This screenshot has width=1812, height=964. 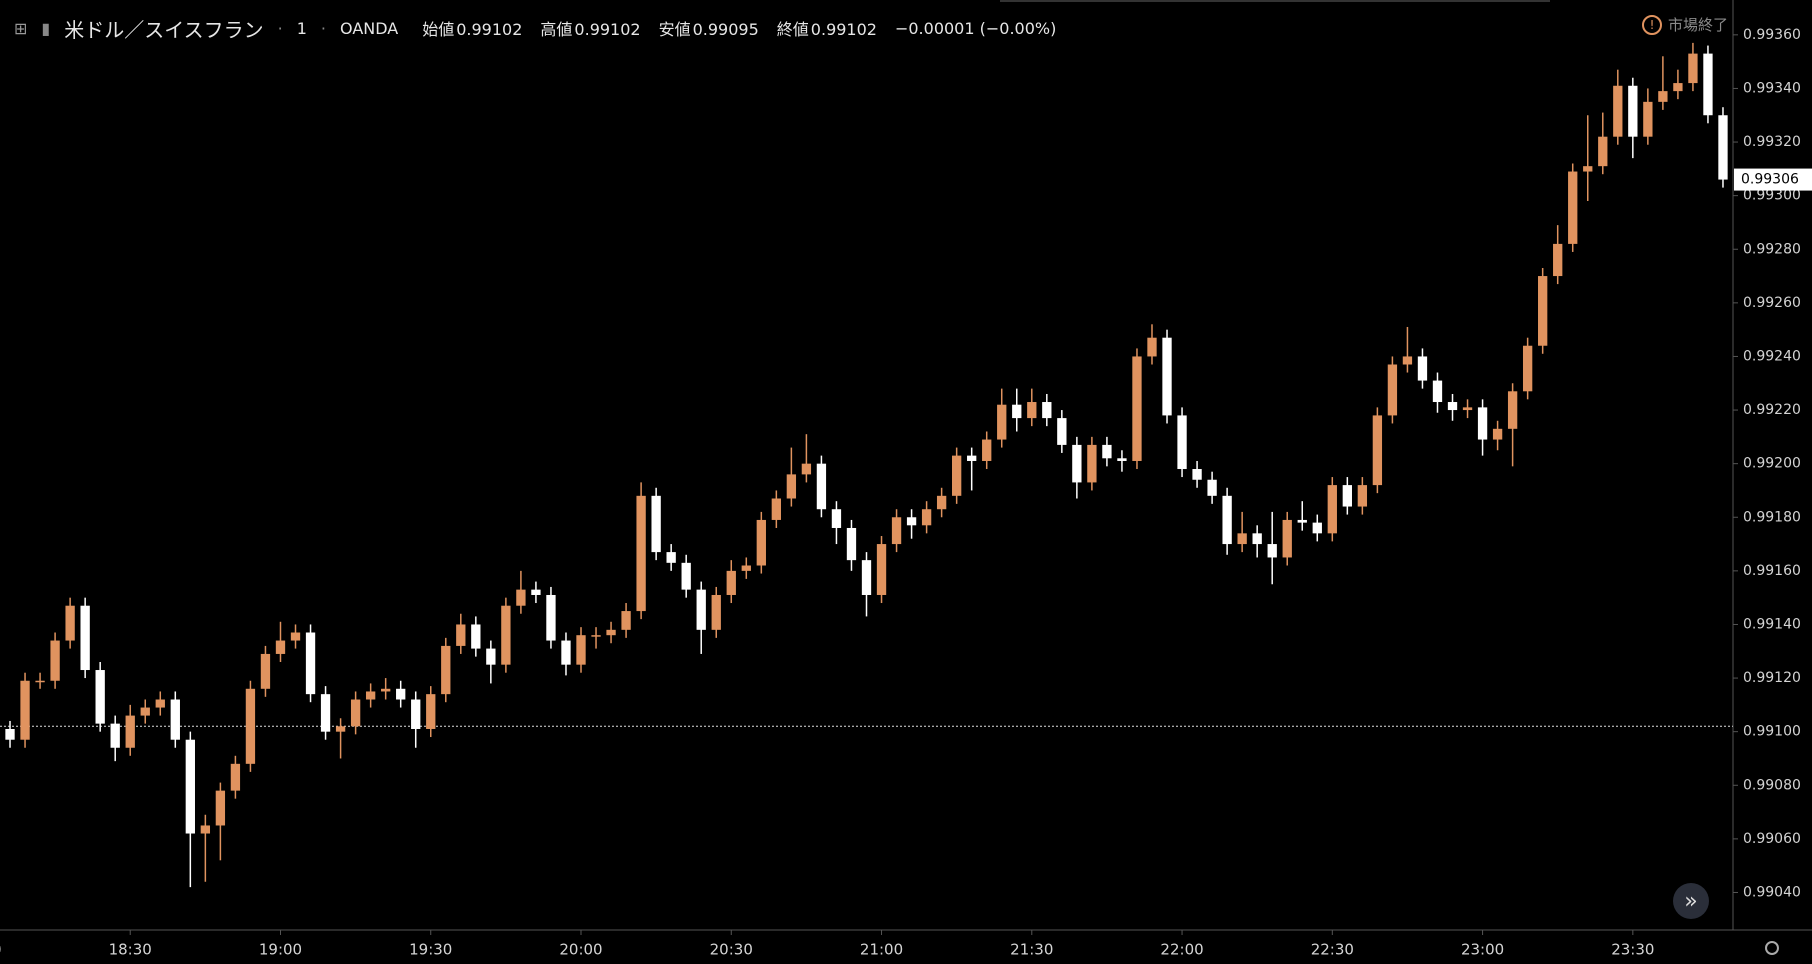 I want to click on change: −0.00001 (−0.00%), so click(x=975, y=28).